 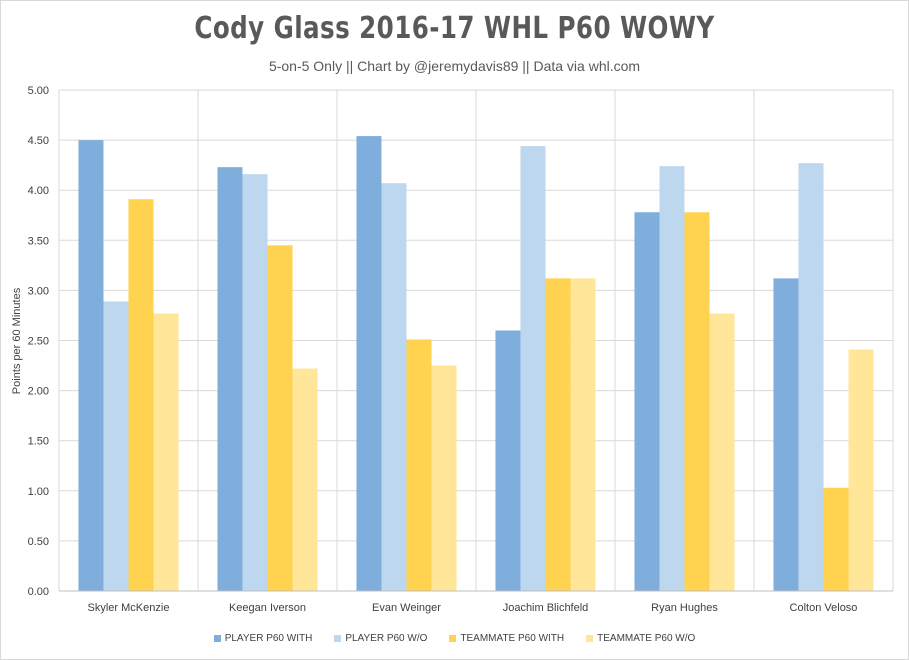 What do you see at coordinates (406, 608) in the screenshot?
I see `x-tick-label: Evan Weinger` at bounding box center [406, 608].